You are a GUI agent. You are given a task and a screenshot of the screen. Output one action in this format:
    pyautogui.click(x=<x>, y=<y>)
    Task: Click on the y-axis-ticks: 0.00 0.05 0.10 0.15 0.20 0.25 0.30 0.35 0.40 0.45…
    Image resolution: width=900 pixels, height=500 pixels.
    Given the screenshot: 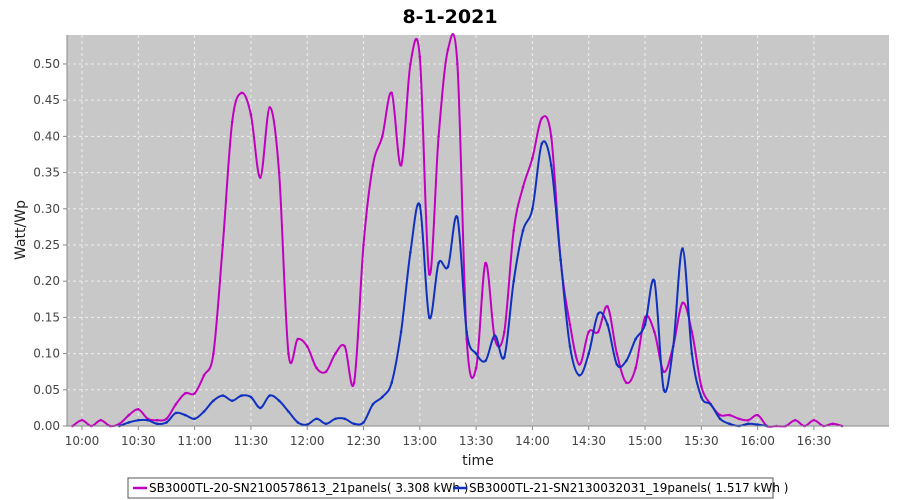 What is the action you would take?
    pyautogui.click(x=50, y=245)
    